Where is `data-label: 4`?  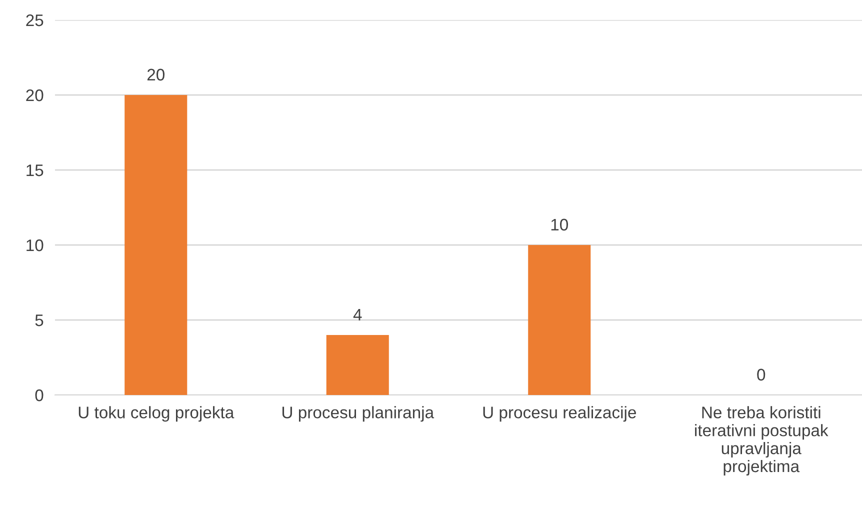 data-label: 4 is located at coordinates (357, 314).